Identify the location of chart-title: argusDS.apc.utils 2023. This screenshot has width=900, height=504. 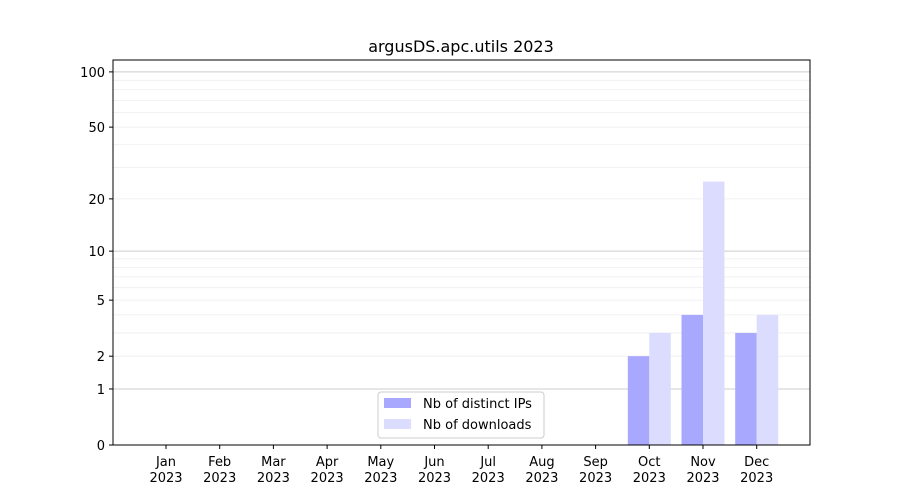
(461, 46).